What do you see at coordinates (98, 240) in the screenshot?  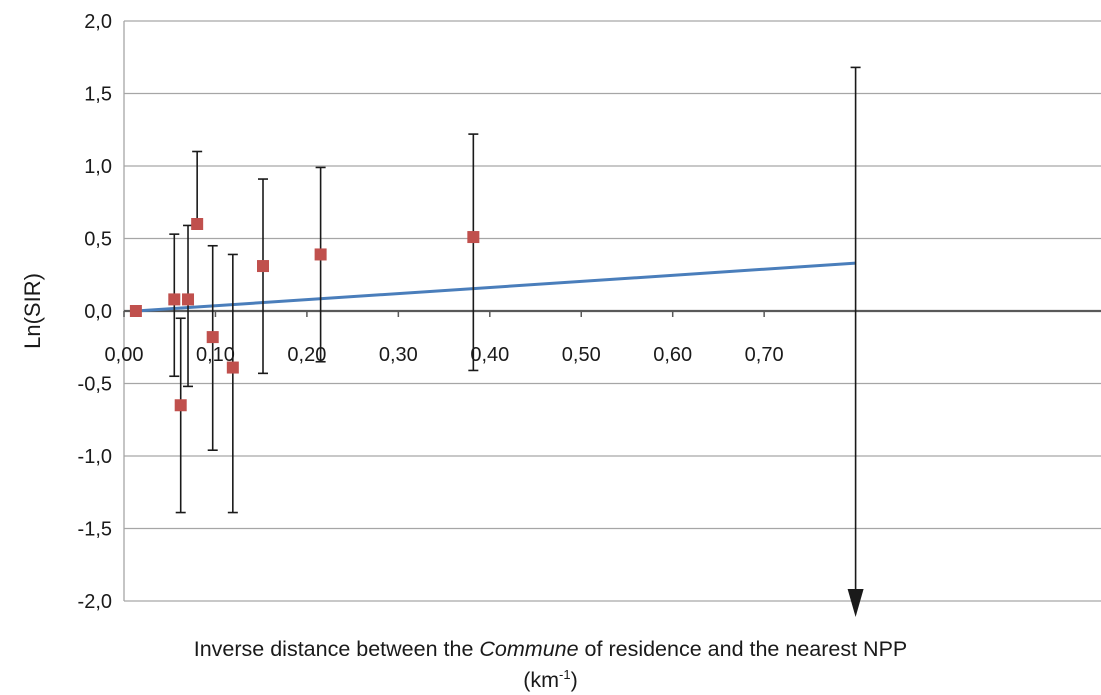 I see `y-tick-label: 0,5` at bounding box center [98, 240].